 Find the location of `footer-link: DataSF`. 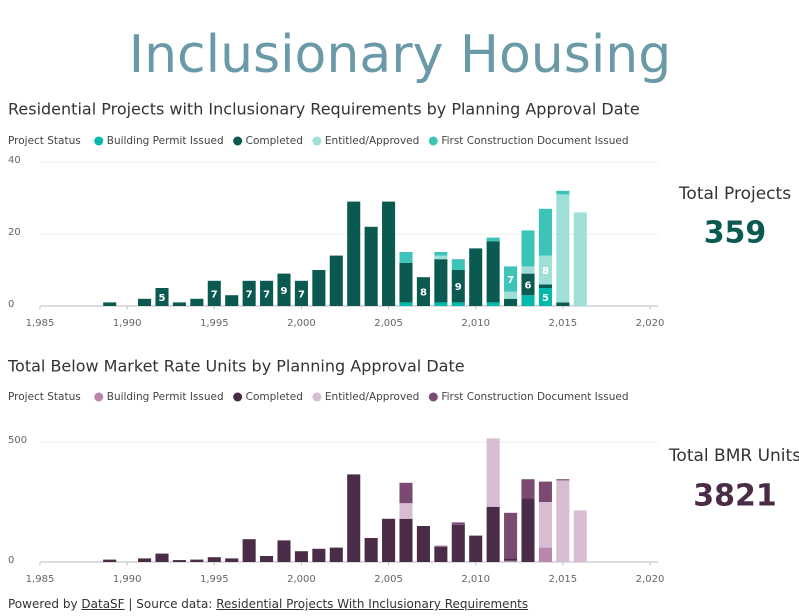

footer-link: DataSF is located at coordinates (103, 604).